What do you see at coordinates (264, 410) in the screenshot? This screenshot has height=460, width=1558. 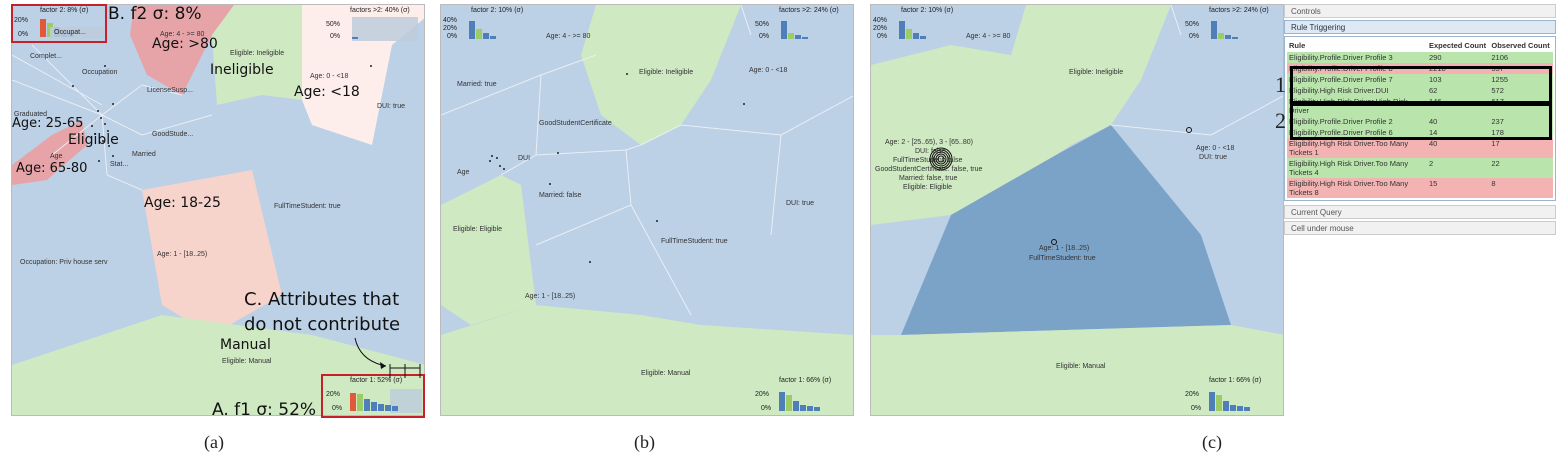 I see `annotation-a: A. f1 σ: 52%` at bounding box center [264, 410].